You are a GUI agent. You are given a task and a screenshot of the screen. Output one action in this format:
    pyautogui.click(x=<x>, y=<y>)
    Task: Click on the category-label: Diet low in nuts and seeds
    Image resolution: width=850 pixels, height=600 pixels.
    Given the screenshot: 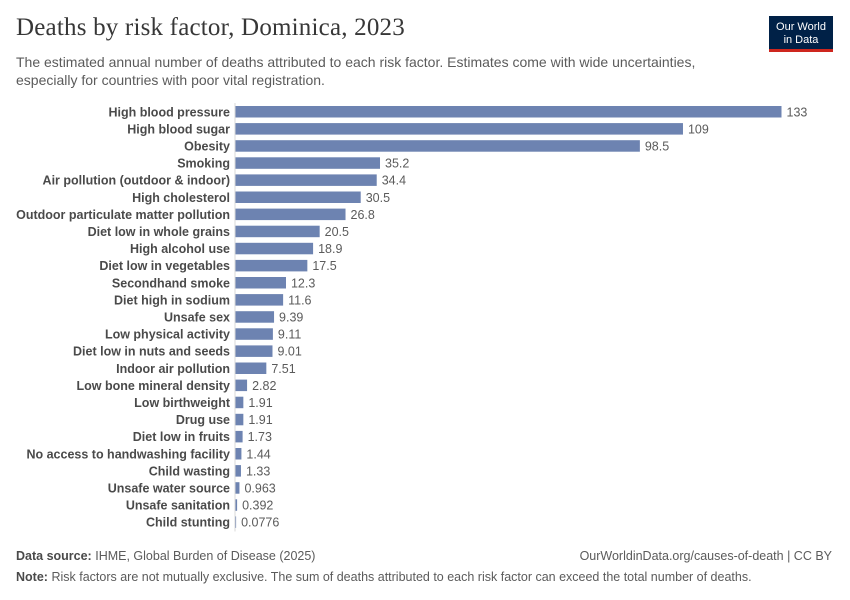 What is the action you would take?
    pyautogui.click(x=151, y=352)
    